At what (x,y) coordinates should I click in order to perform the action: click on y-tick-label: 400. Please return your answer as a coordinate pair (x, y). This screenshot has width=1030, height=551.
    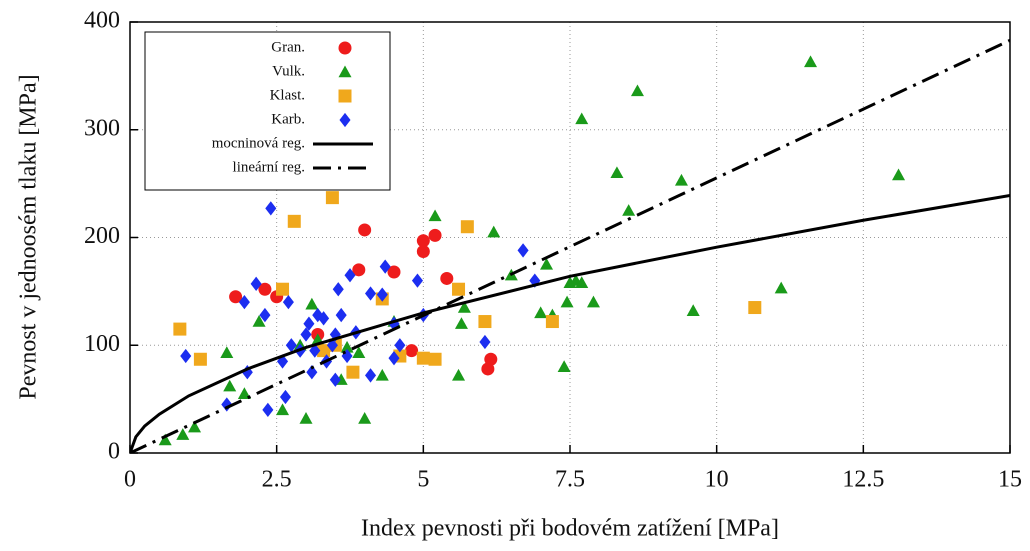
    Looking at the image, I should click on (102, 21).